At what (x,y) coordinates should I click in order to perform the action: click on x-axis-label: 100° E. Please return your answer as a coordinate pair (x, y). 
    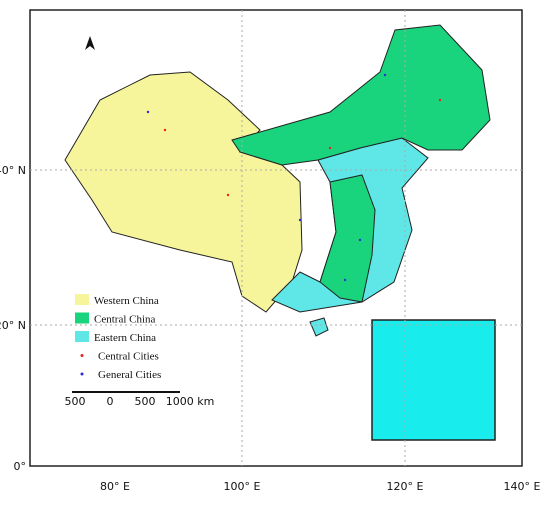
    Looking at the image, I should click on (242, 486).